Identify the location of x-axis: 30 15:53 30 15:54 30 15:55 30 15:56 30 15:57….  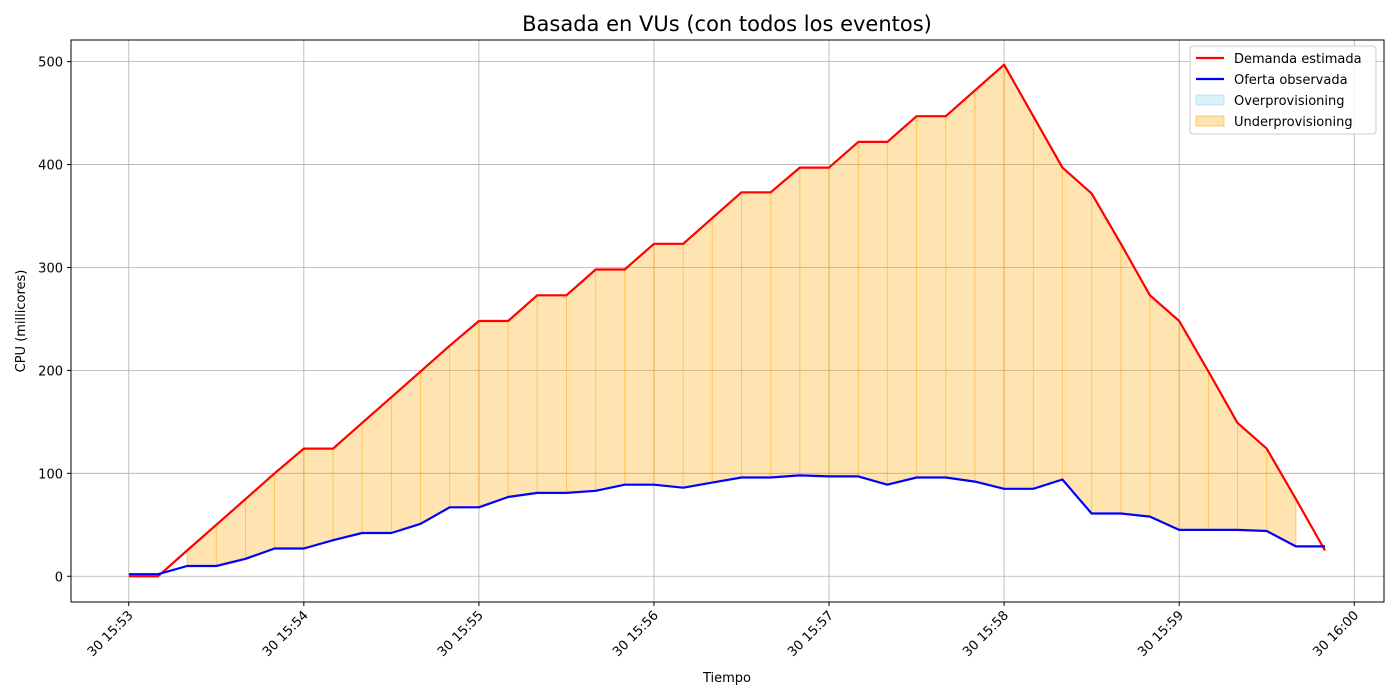
(723, 631).